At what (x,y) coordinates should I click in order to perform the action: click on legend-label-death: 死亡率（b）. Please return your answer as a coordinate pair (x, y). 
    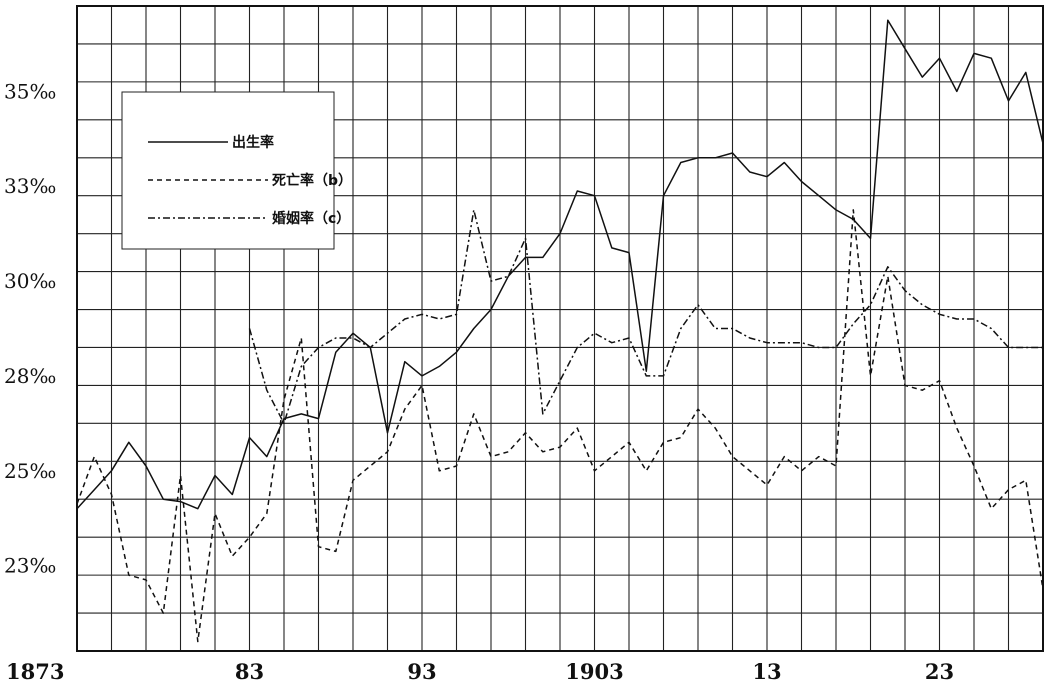
    Looking at the image, I should click on (311, 180).